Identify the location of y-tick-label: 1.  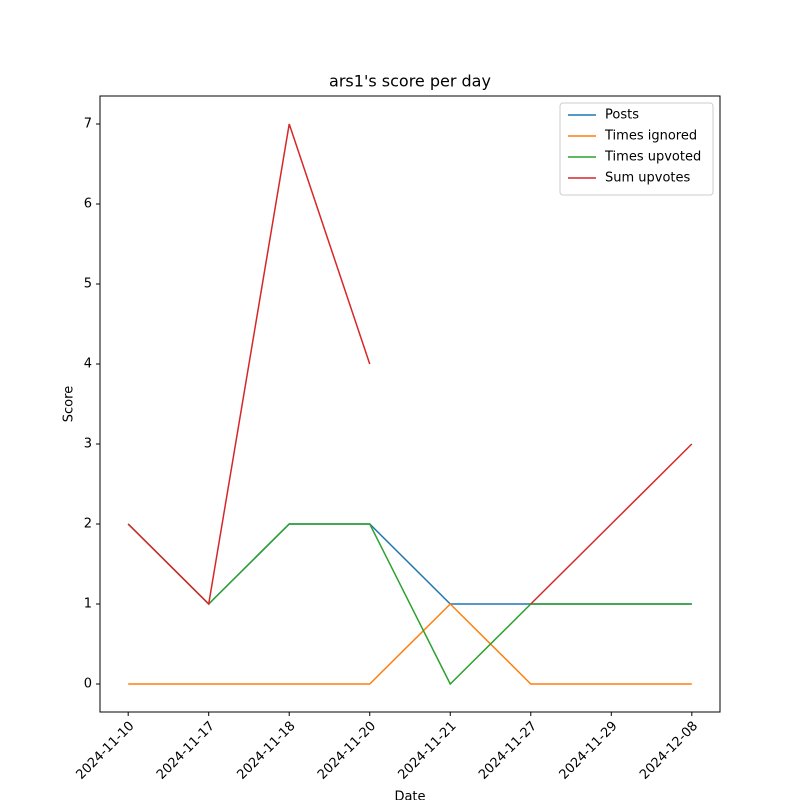
(88, 604).